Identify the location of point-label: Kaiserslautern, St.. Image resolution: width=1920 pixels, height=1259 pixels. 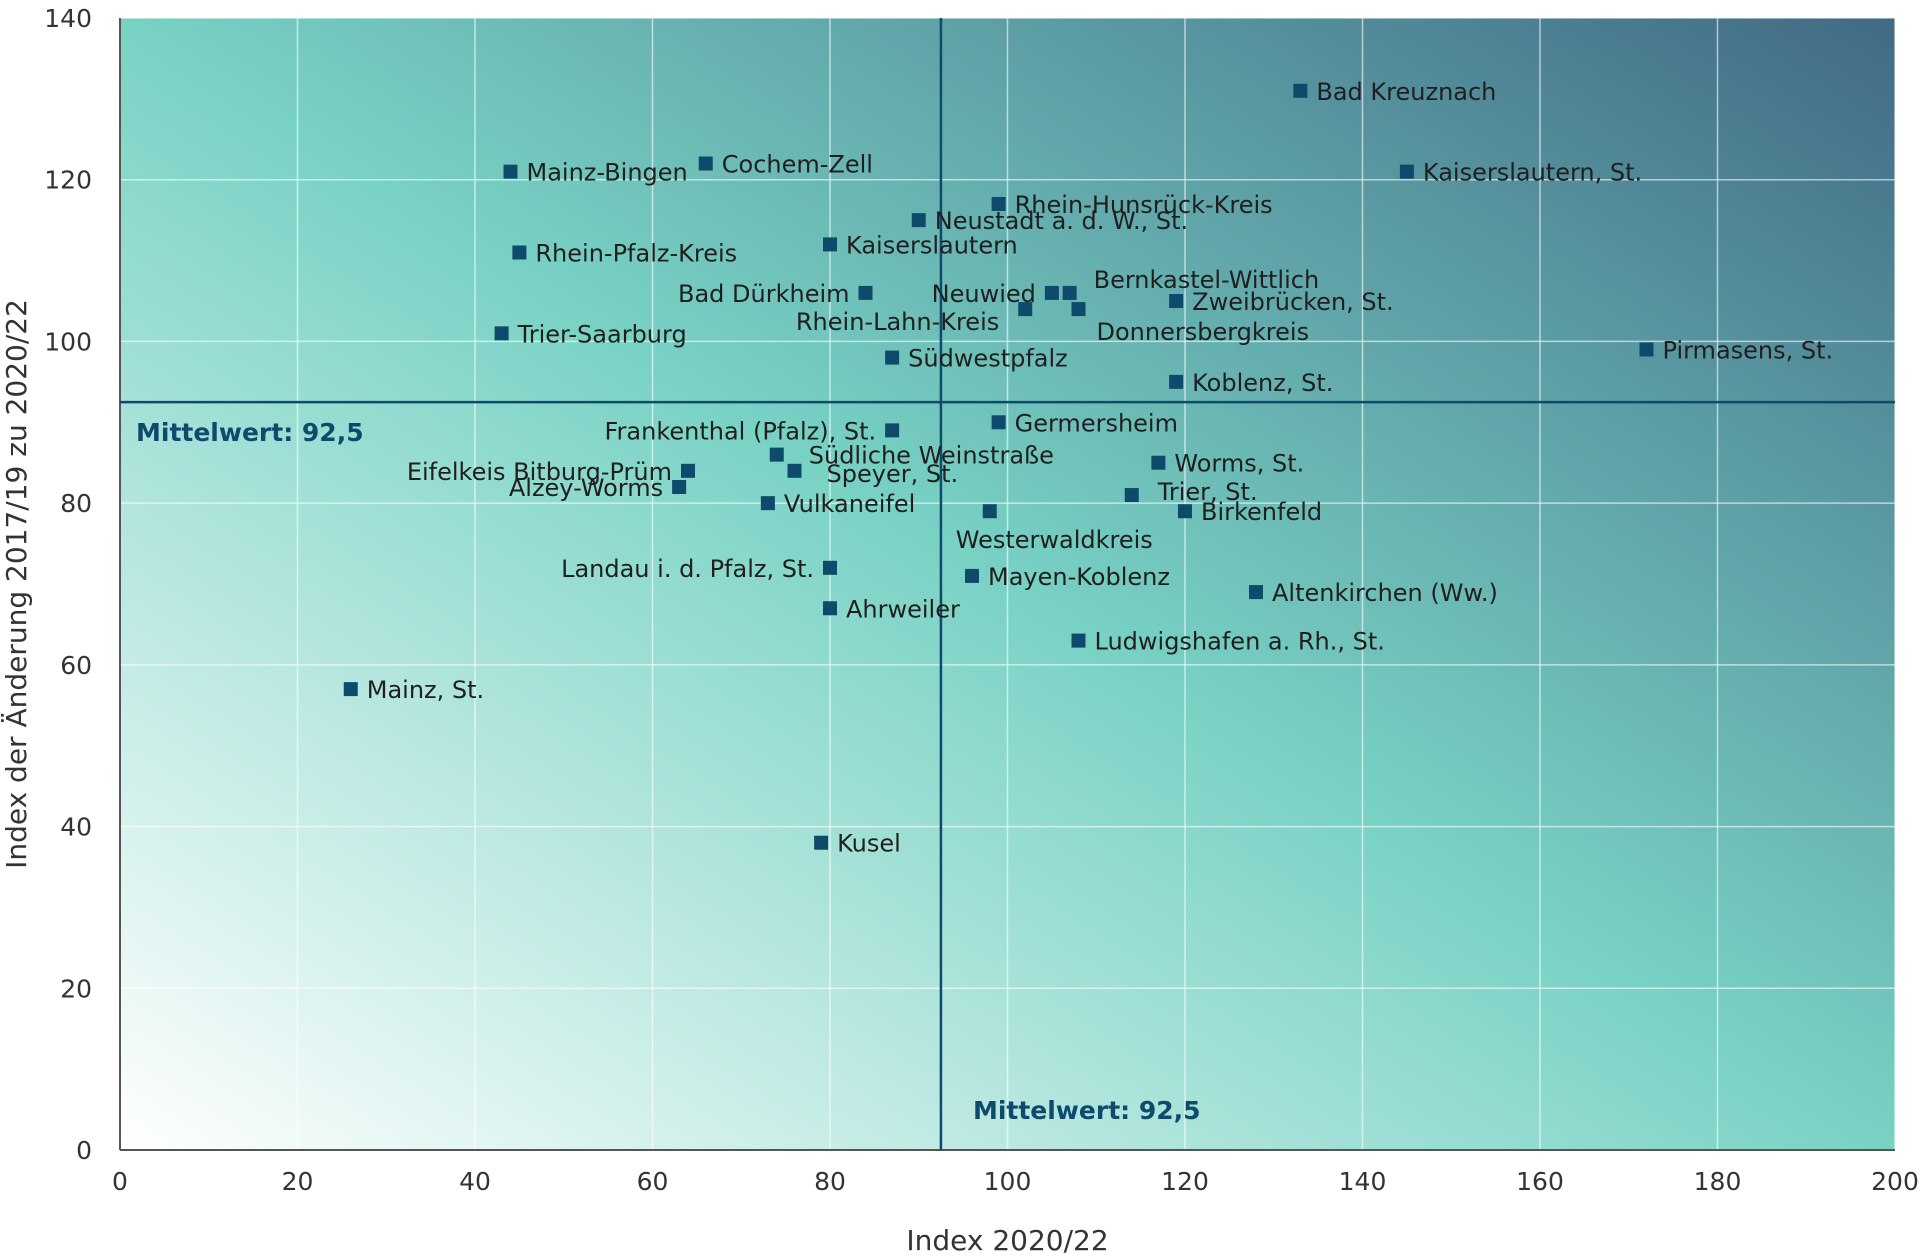
(1532, 173).